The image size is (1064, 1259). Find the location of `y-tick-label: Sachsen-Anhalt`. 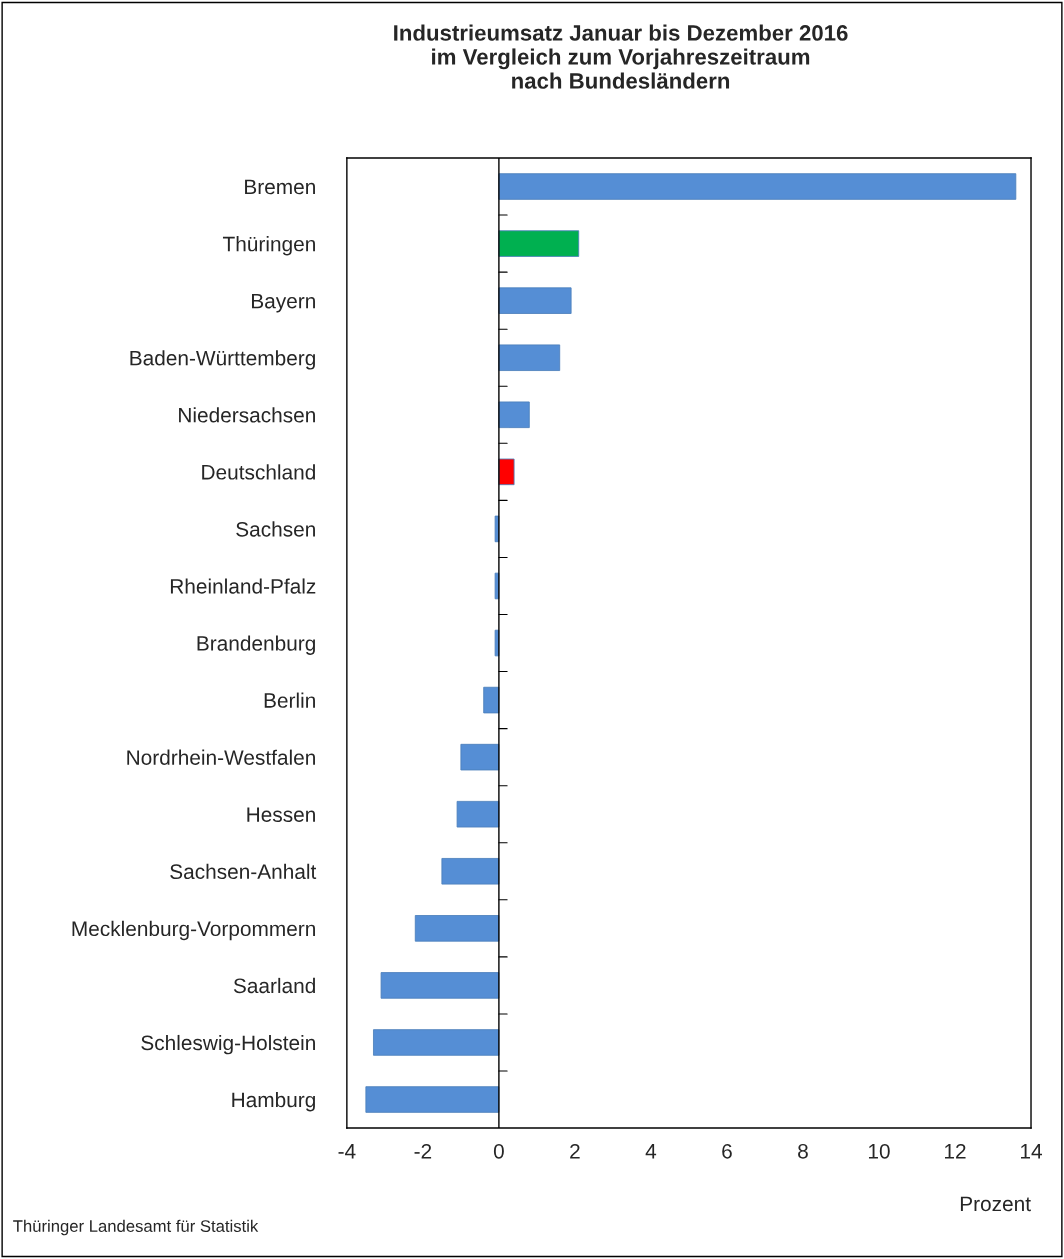

y-tick-label: Sachsen-Anhalt is located at coordinates (243, 871).